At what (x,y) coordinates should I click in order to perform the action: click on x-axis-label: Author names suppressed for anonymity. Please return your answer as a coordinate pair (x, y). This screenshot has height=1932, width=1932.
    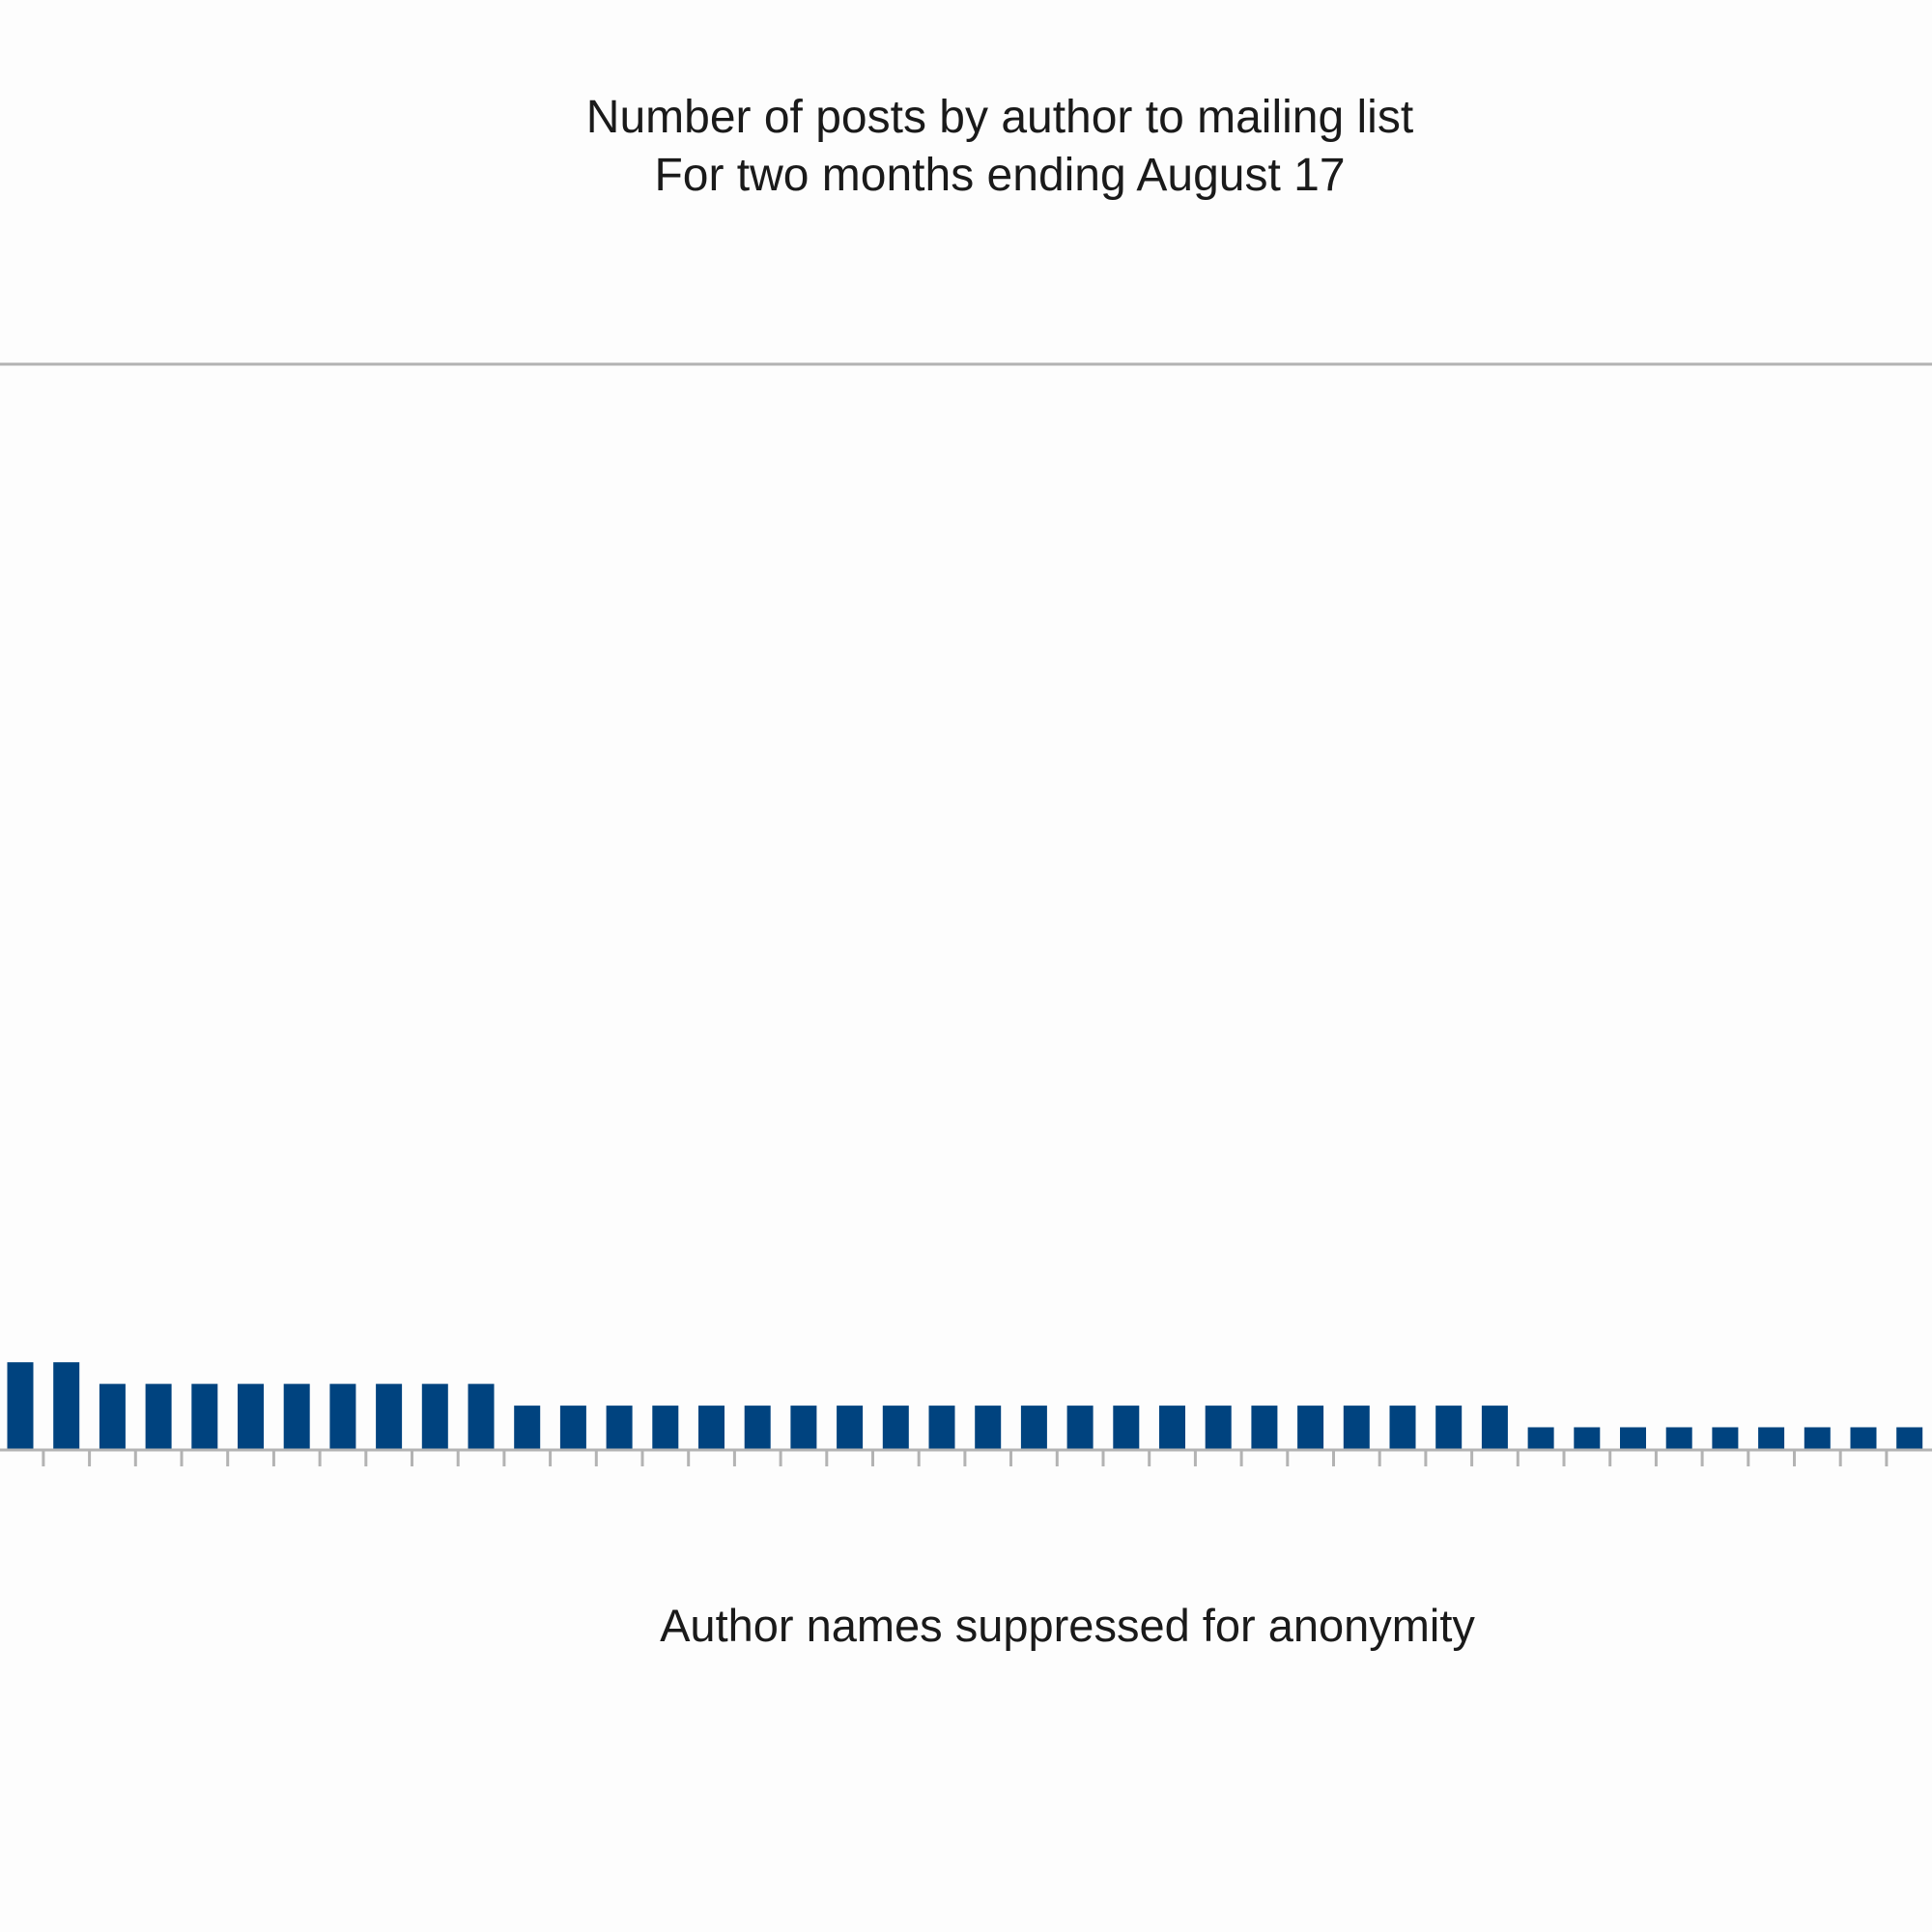
    Looking at the image, I should click on (1067, 1625).